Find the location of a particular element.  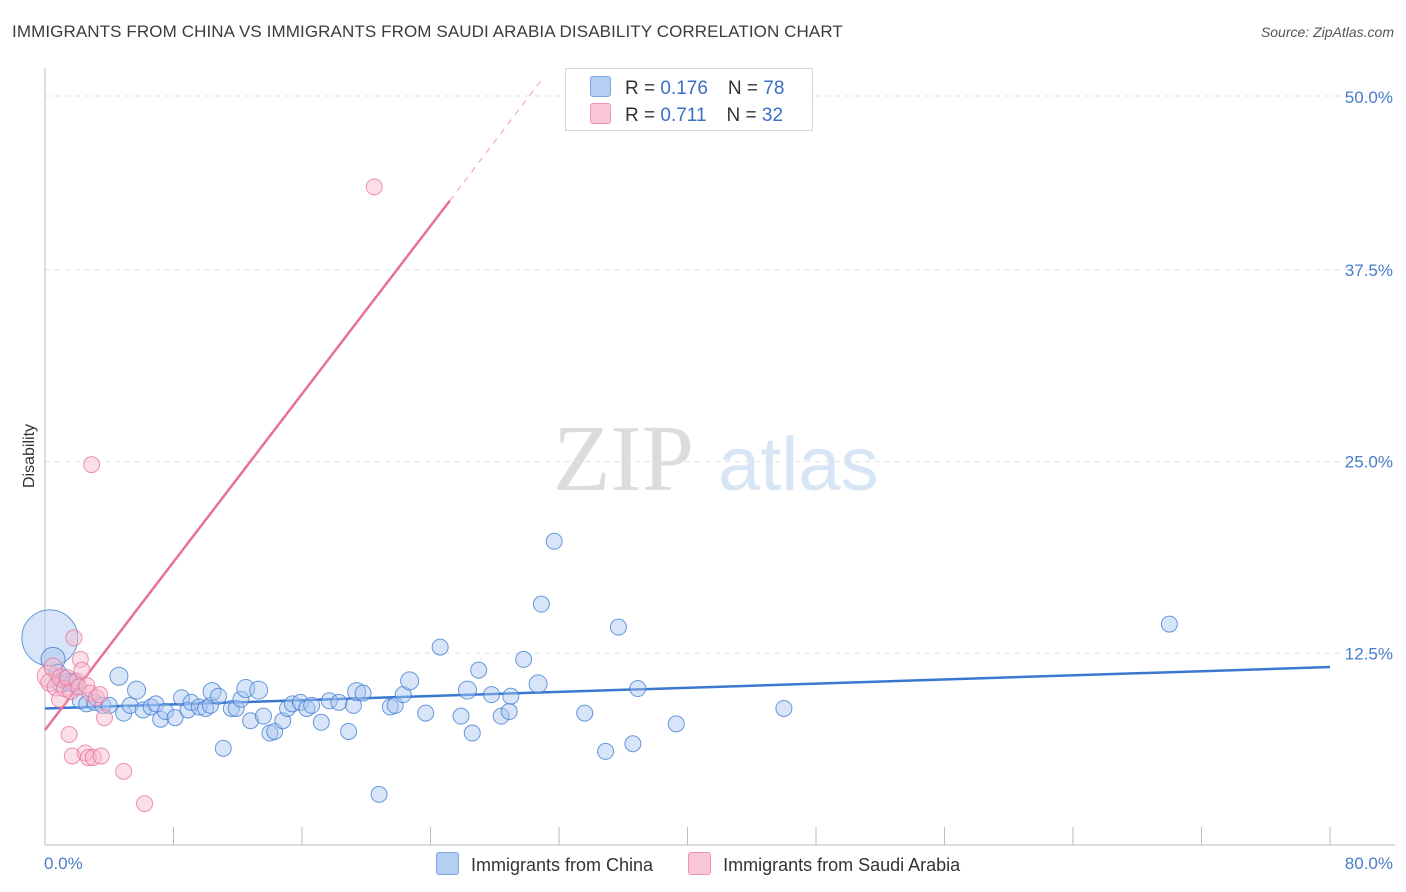

legend-row-saudi: R = 0.711 N = 32 is located at coordinates (687, 114).